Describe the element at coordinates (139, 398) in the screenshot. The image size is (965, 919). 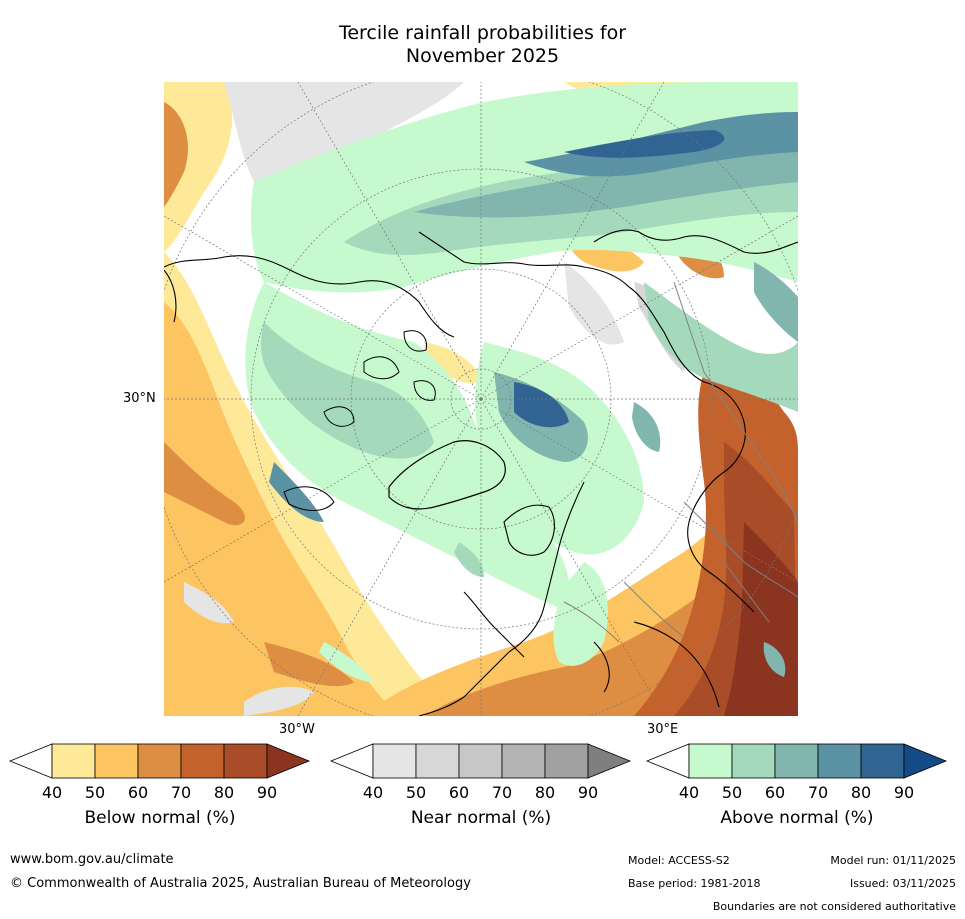
I see `lat-30n-label: 30°N` at that location.